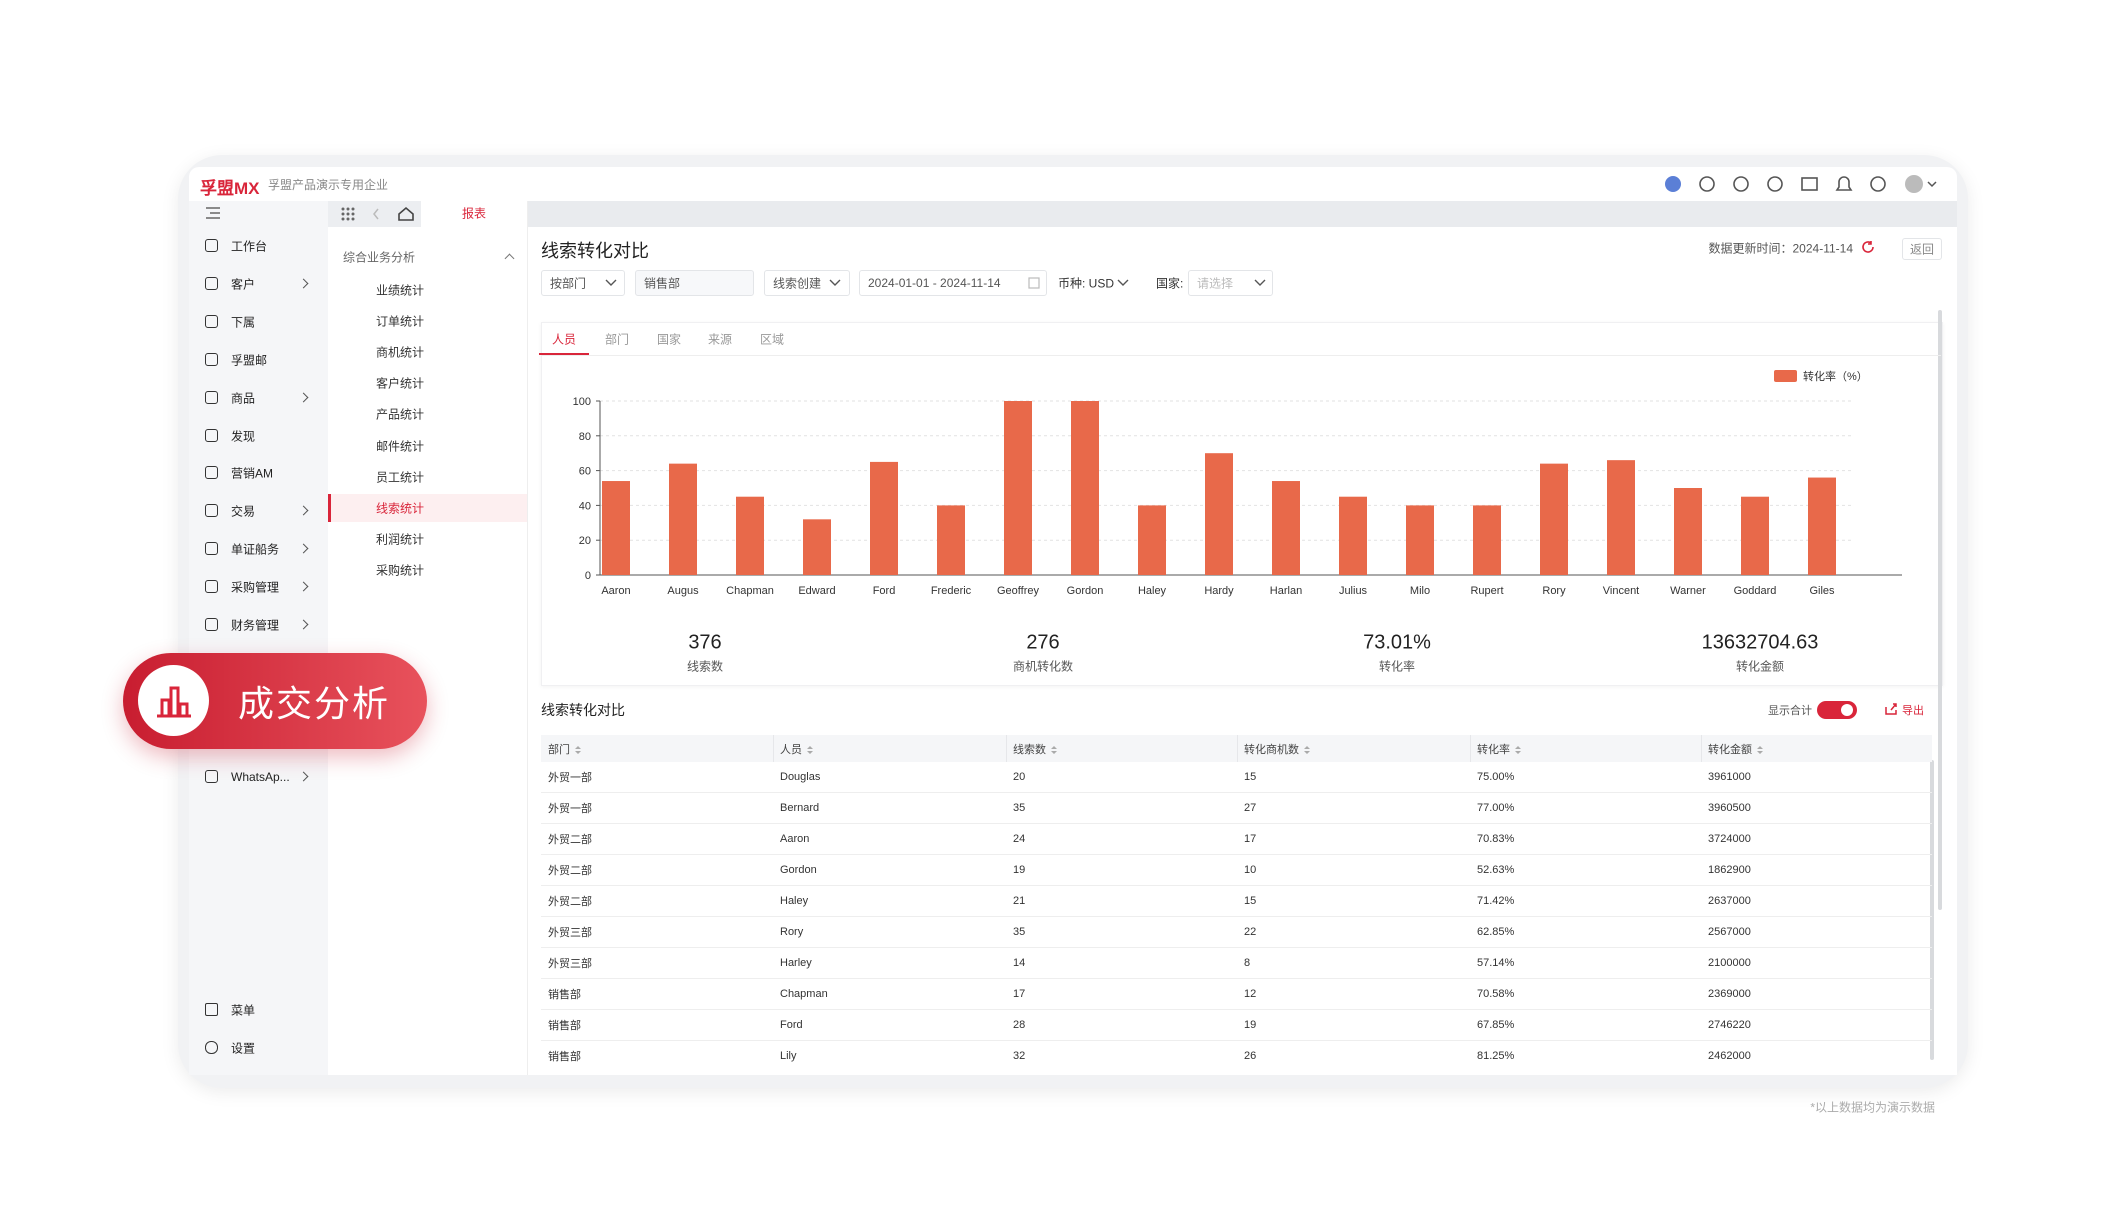 This screenshot has height=1230, width=2124. Describe the element at coordinates (585, 506) in the screenshot. I see `y-tick-label: 40` at that location.